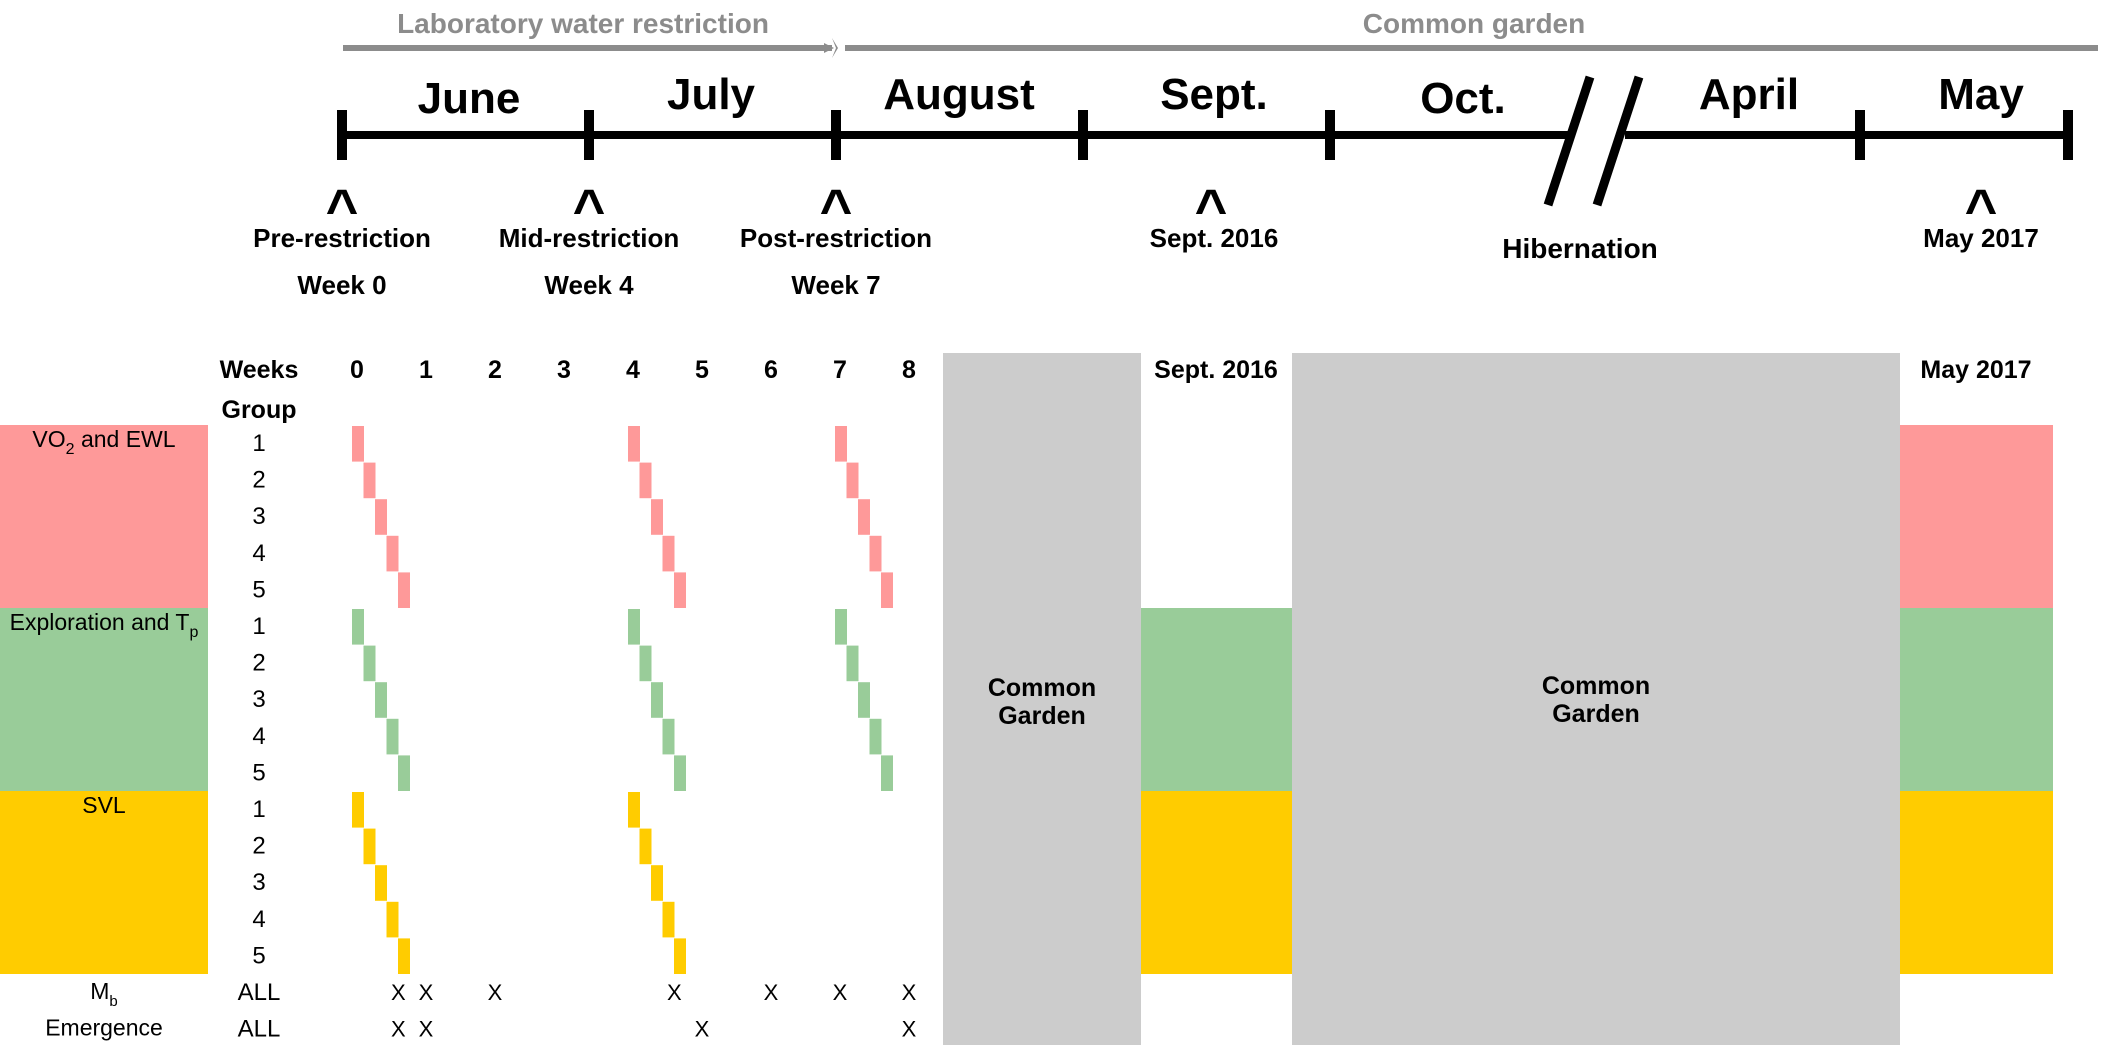 The height and width of the screenshot is (1045, 2112). I want to click on measure-label: SVL, so click(104, 805).